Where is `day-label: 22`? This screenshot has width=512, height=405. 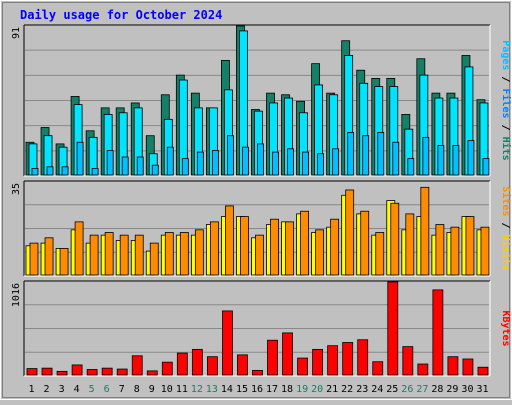 day-label: 22 is located at coordinates (347, 389).